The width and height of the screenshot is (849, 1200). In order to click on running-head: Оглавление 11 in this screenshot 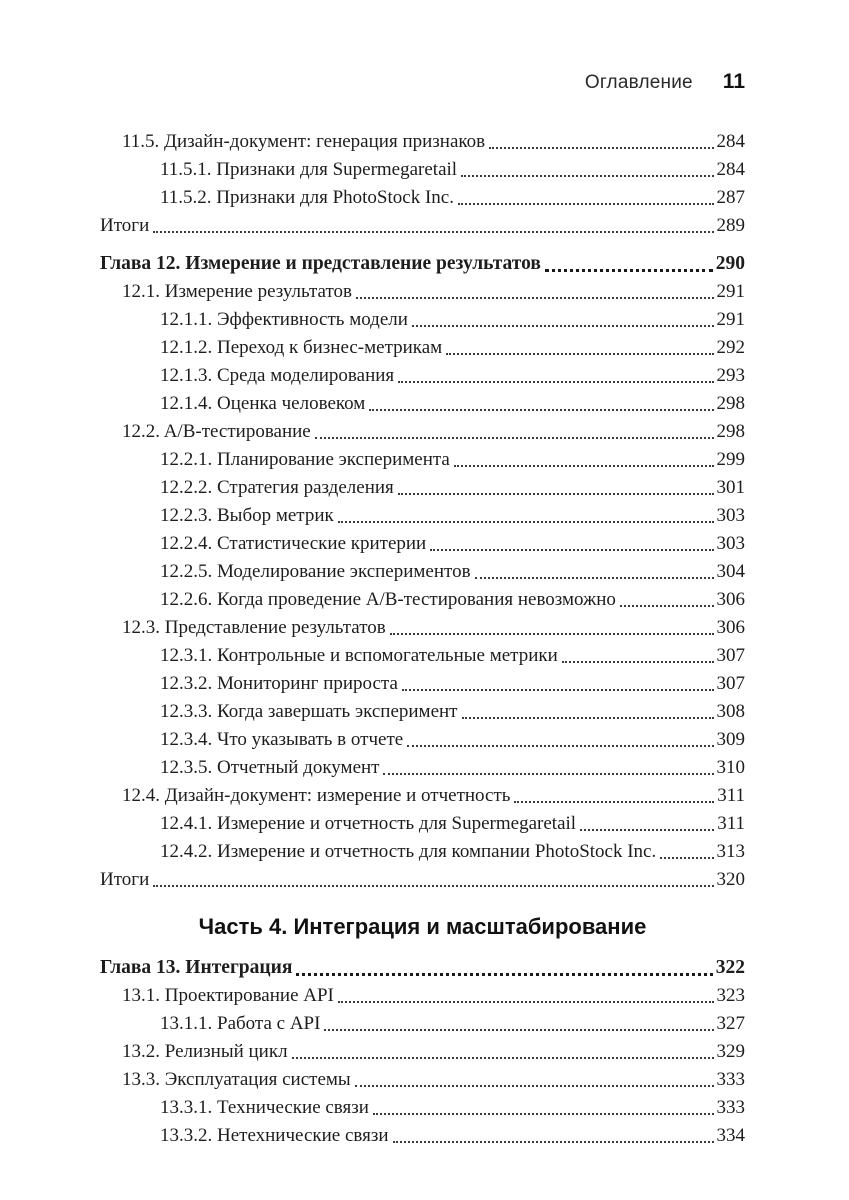, I will do `click(422, 82)`.